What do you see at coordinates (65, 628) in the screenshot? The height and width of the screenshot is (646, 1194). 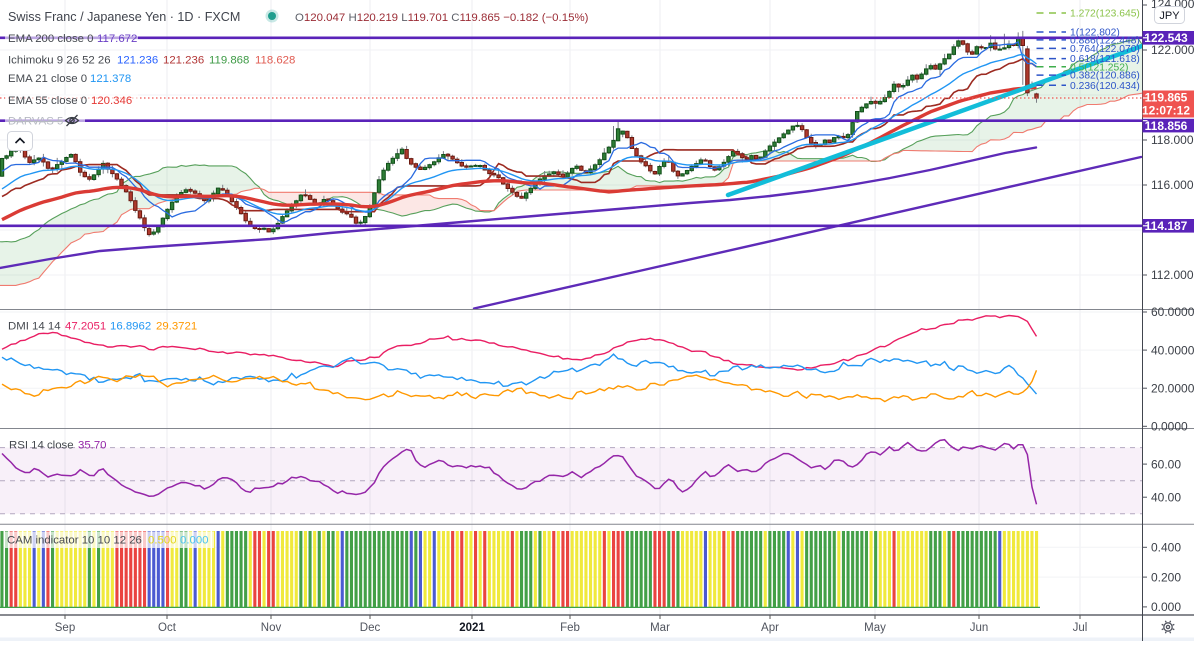 I see `svg-text: Sep` at bounding box center [65, 628].